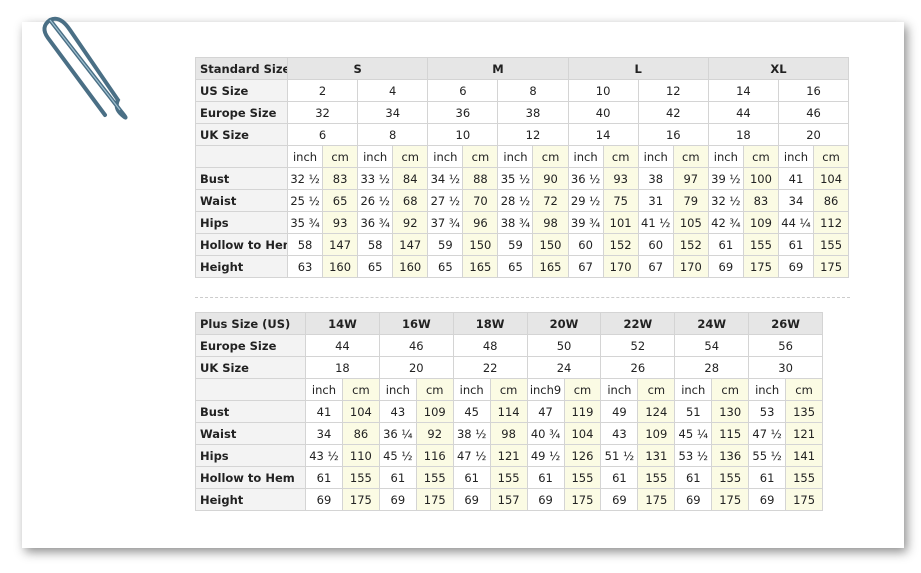 Image resolution: width=921 pixels, height=573 pixels. What do you see at coordinates (831, 222) in the screenshot?
I see `table-cell: 112` at bounding box center [831, 222].